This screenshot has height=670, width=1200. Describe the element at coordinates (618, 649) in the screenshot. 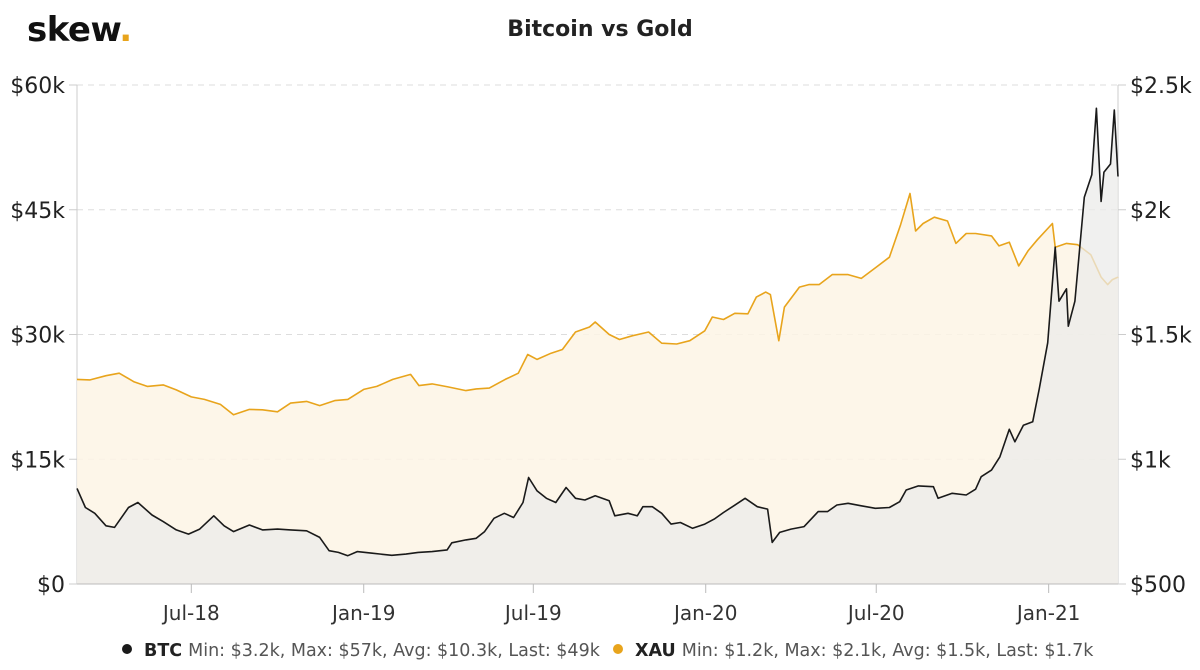

I see `xau-legend-dot` at that location.